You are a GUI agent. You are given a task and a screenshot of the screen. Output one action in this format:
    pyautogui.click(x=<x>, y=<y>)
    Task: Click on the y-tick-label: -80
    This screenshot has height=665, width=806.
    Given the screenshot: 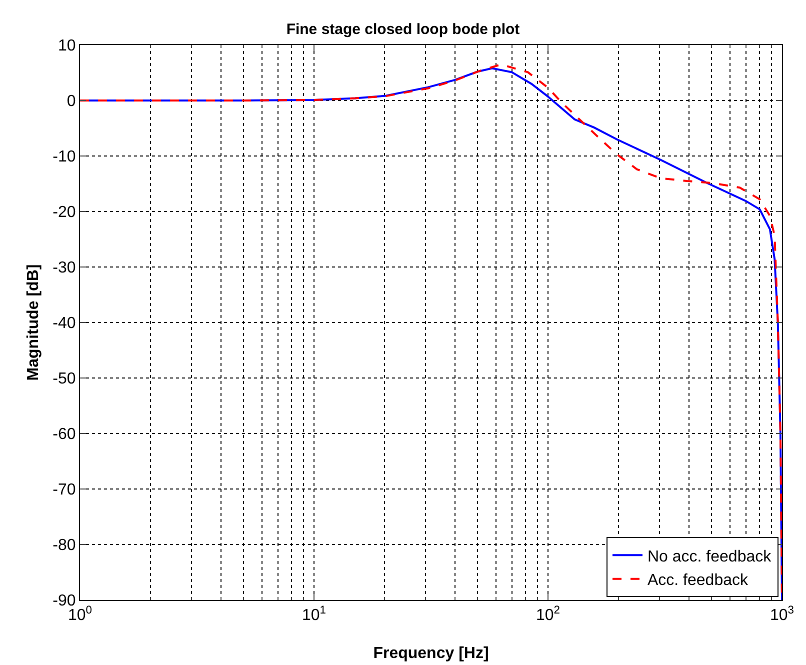 What is the action you would take?
    pyautogui.click(x=64, y=545)
    